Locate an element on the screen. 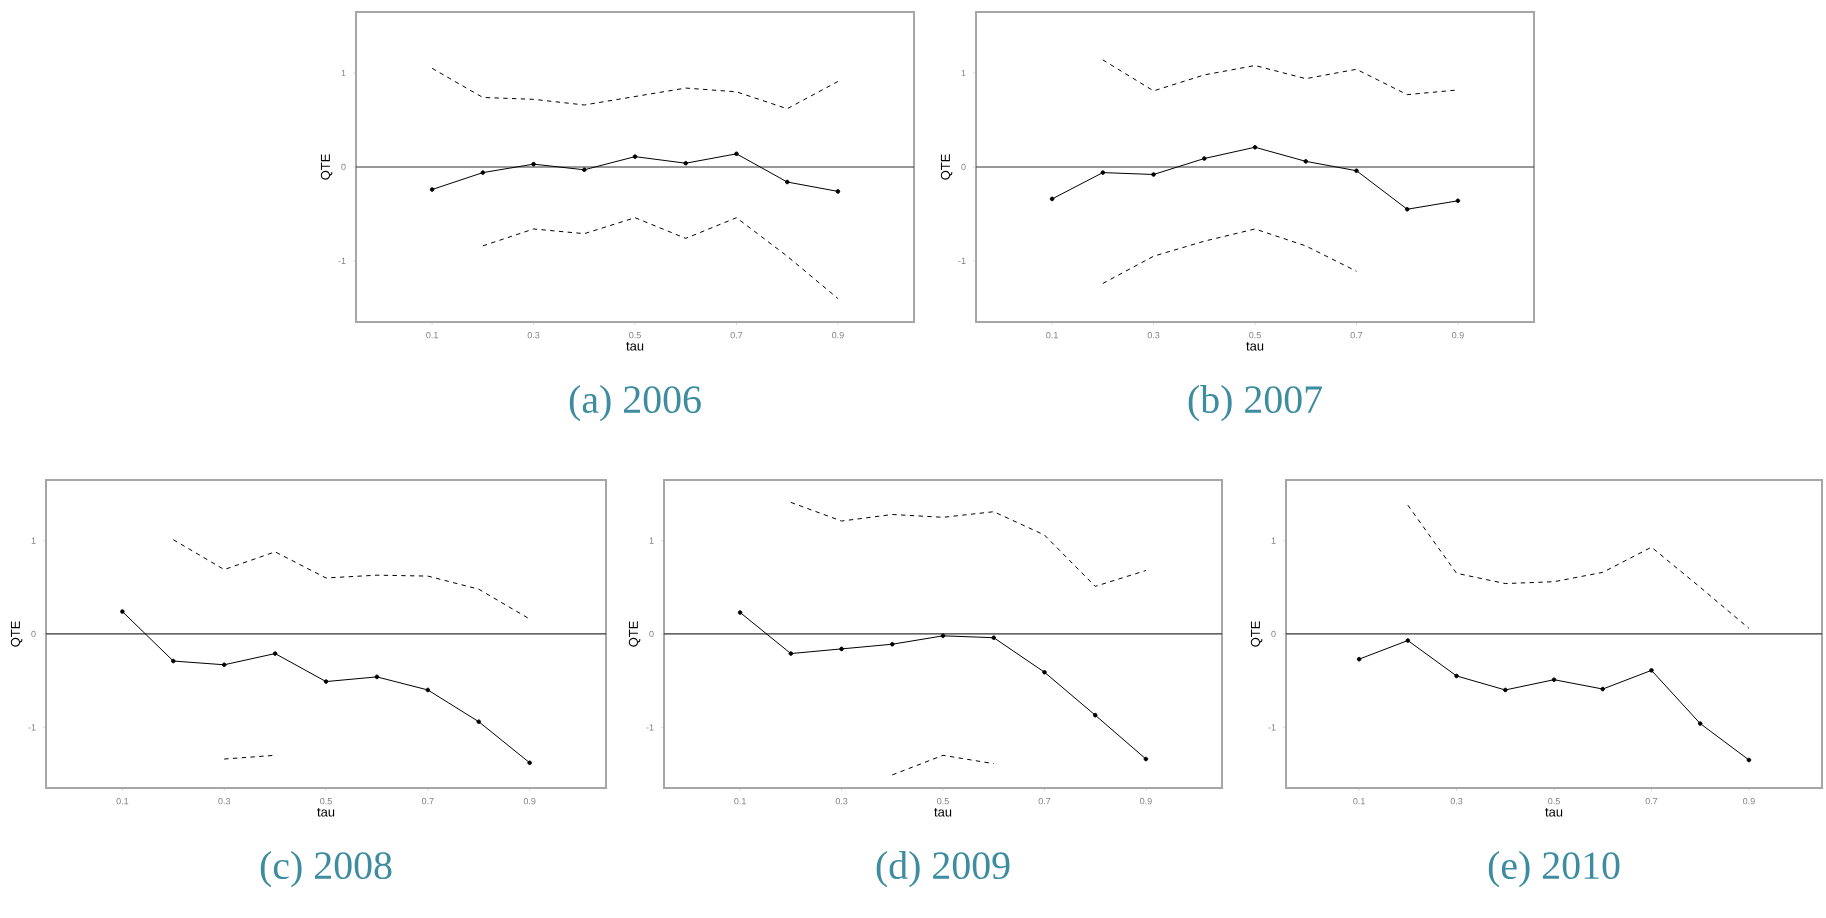 This screenshot has height=918, width=1826. text: (e) 2010 is located at coordinates (1554, 869).